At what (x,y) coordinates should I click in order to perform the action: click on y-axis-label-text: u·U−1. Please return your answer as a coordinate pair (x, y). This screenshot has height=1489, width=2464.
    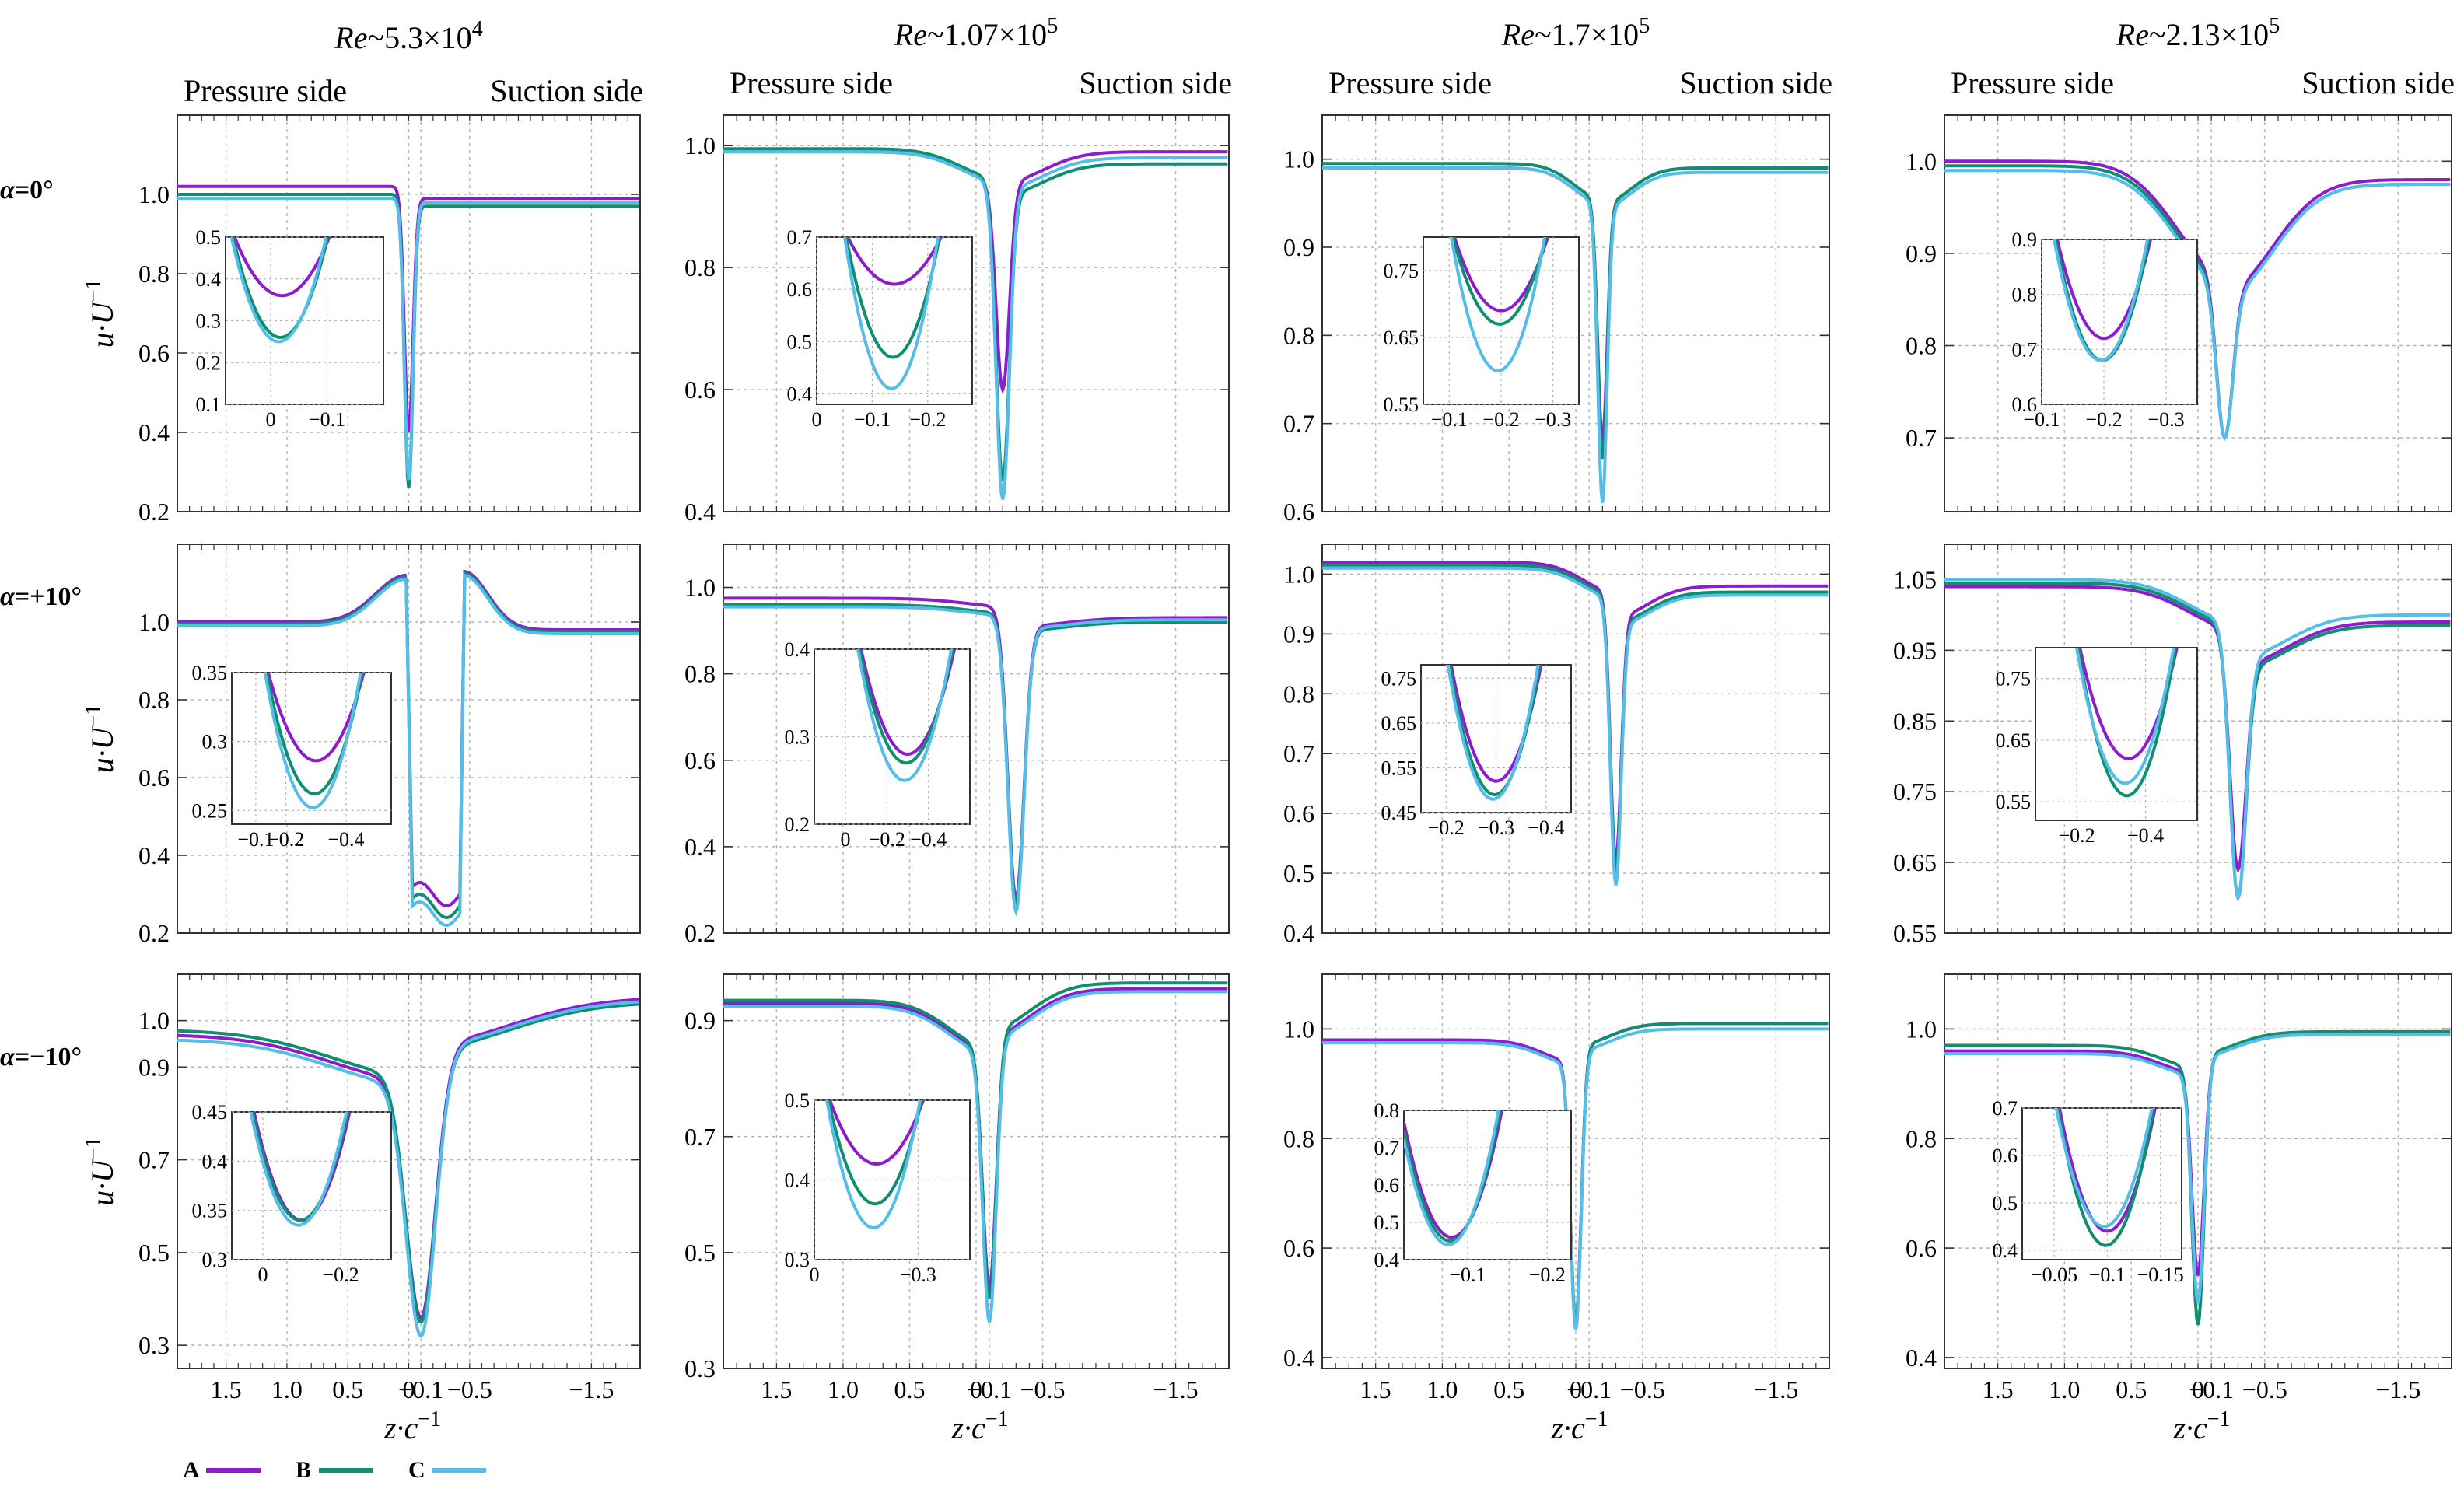
    Looking at the image, I should click on (101, 1171).